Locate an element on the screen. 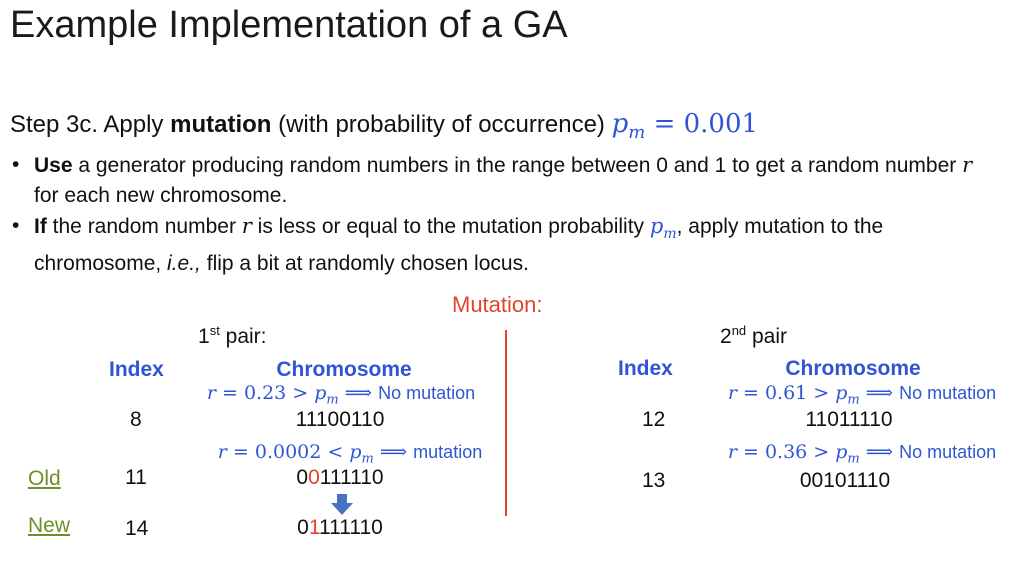 This screenshot has width=1016, height=572. pair2-row1-index: 12 is located at coordinates (654, 419).